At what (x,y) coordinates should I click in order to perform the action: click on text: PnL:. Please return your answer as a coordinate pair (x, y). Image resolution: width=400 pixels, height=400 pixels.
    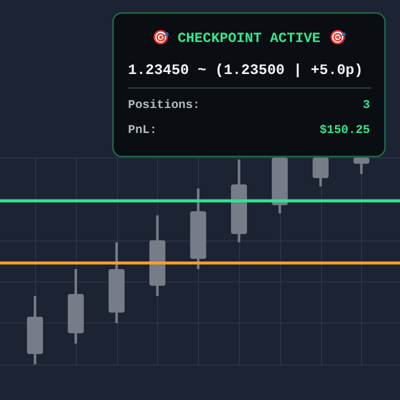
    Looking at the image, I should click on (142, 130).